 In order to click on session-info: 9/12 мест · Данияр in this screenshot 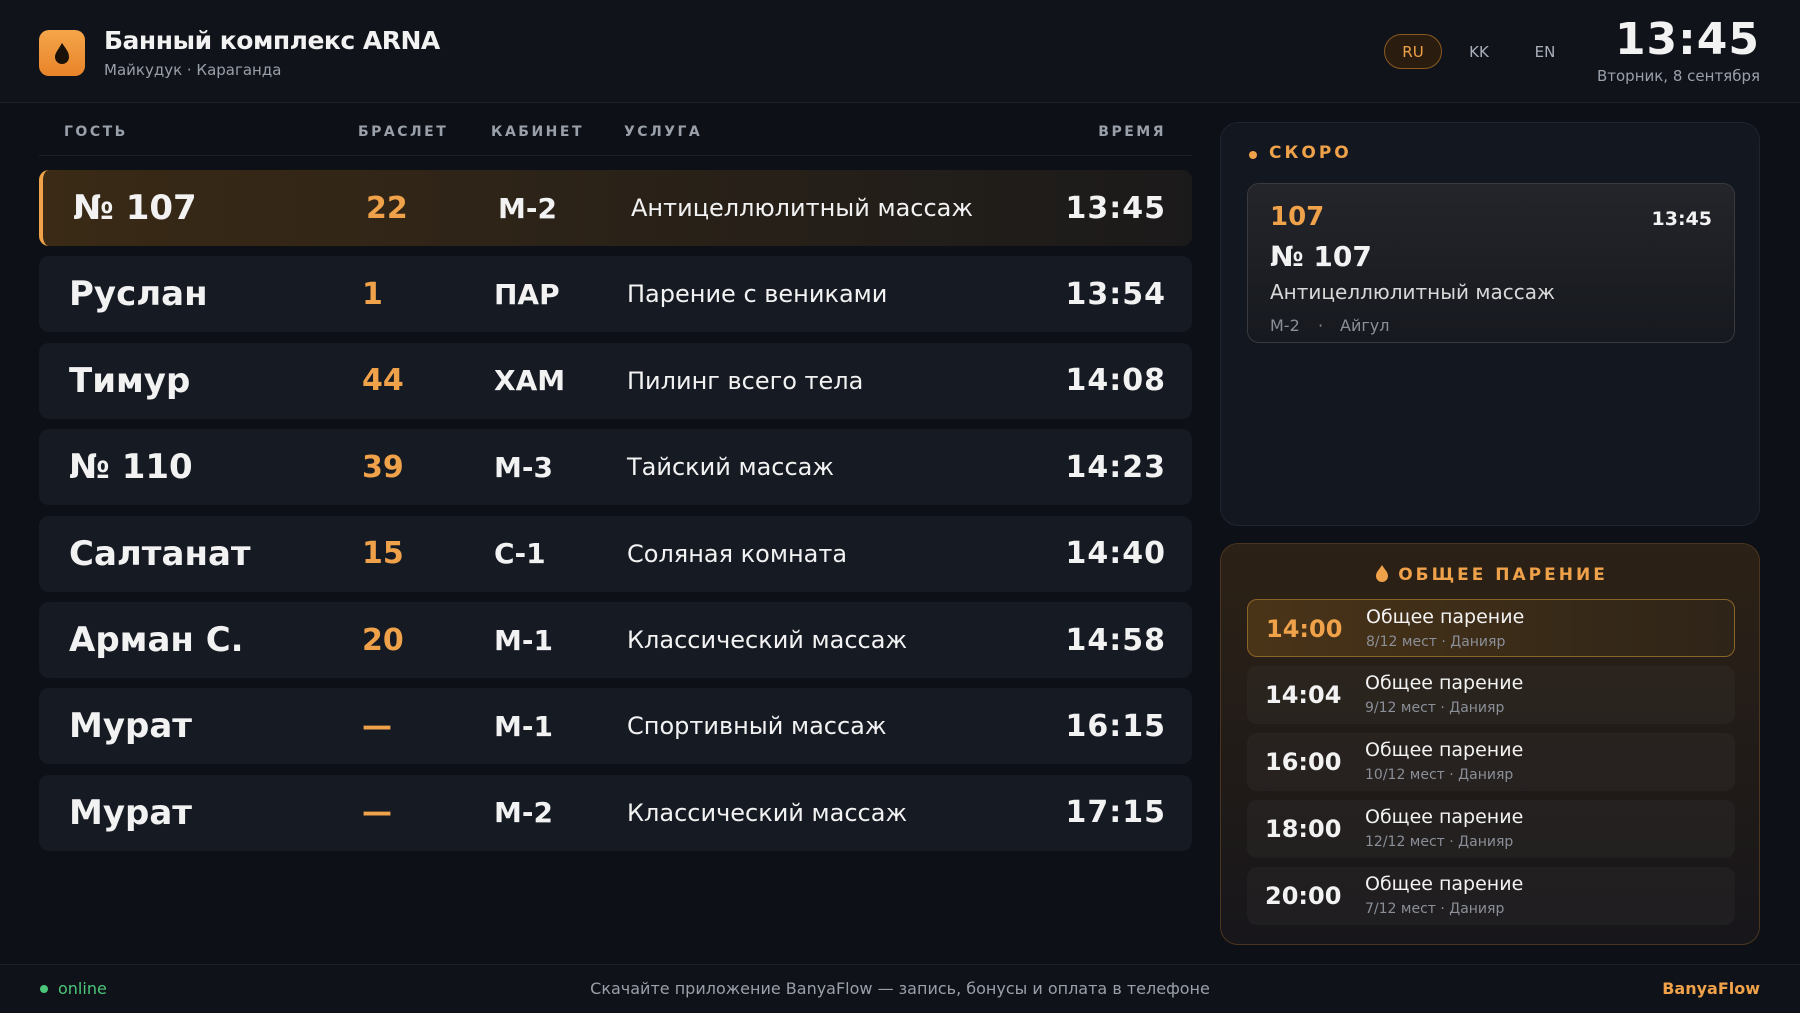, I will do `click(1435, 708)`.